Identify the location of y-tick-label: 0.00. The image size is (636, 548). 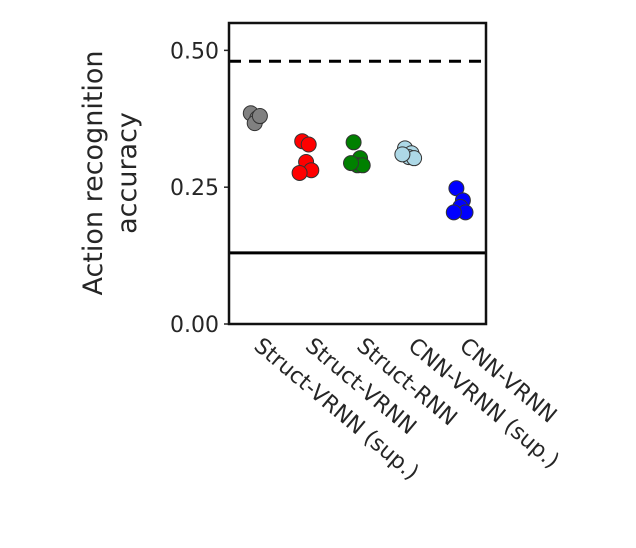
(194, 325).